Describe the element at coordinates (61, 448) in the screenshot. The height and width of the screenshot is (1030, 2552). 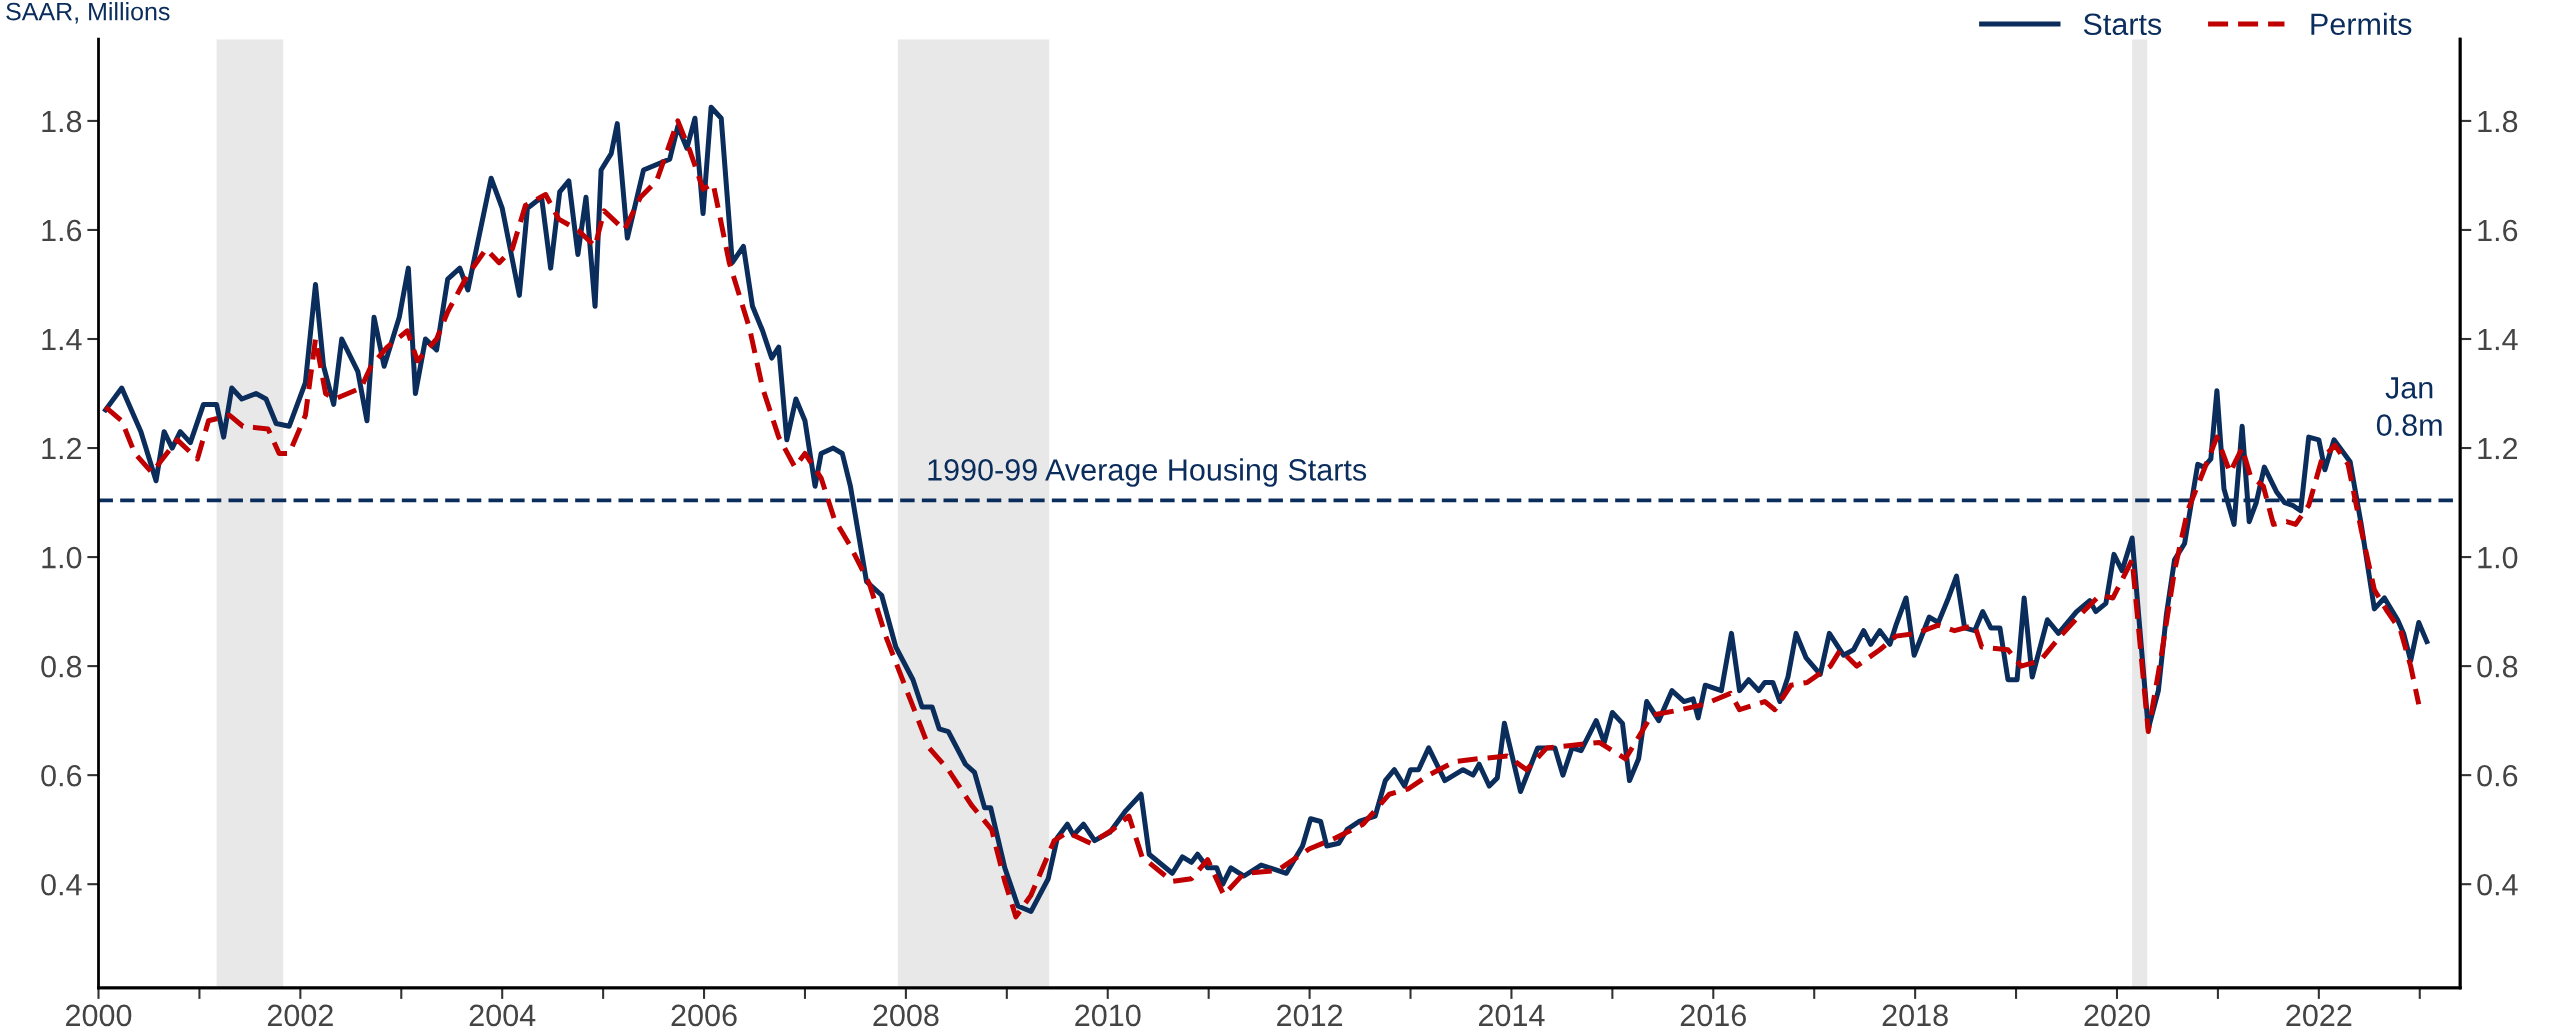
I see `y-tick-label: 1.2` at that location.